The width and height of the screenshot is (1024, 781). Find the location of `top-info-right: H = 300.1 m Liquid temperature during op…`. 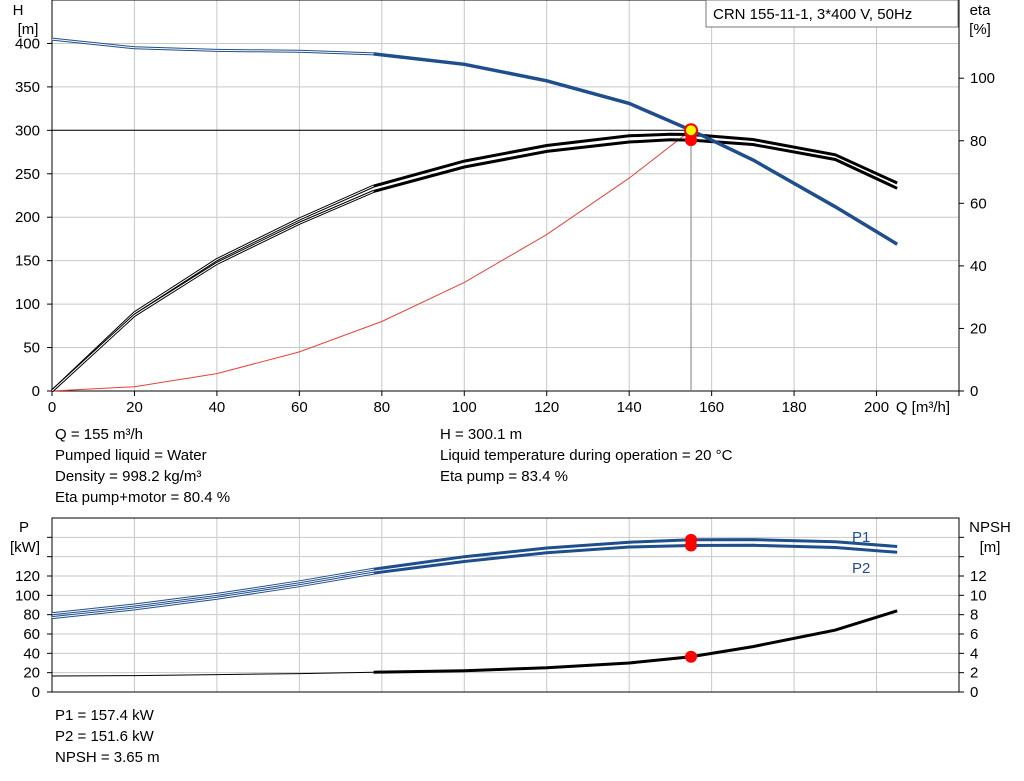

top-info-right: H = 300.1 m Liquid temperature during op… is located at coordinates (586, 455).